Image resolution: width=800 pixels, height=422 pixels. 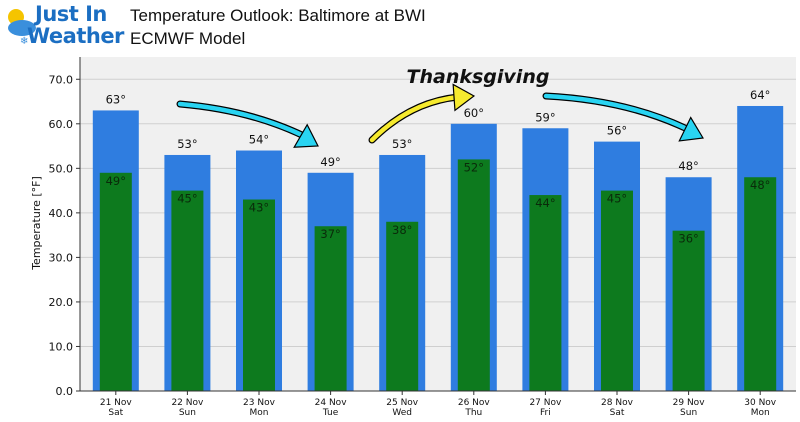 What do you see at coordinates (259, 140) in the screenshot?
I see `high-temp-label: 54°` at bounding box center [259, 140].